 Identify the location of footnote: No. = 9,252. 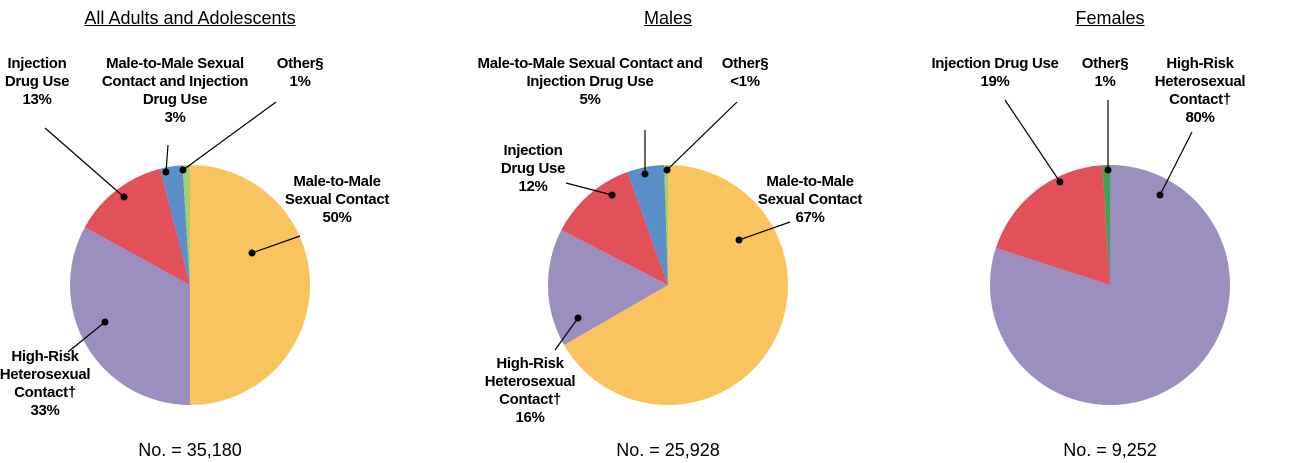
(1110, 450).